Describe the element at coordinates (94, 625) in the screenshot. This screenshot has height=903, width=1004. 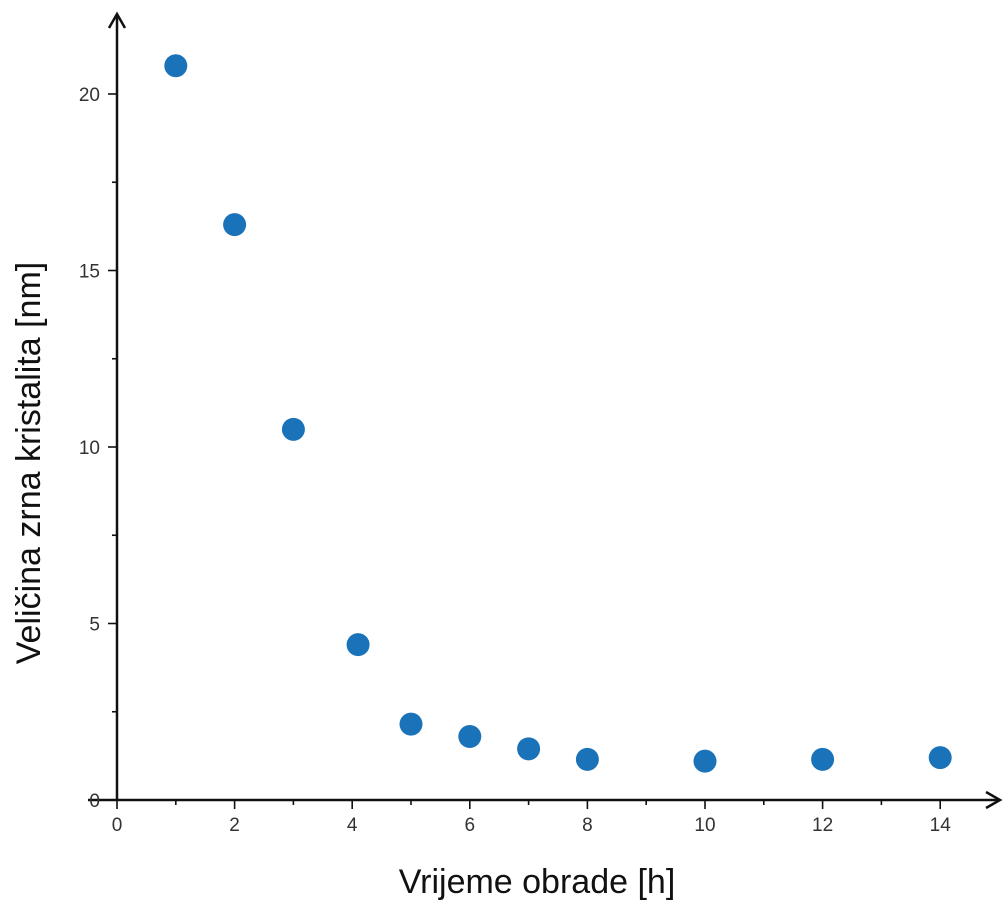
I see `y-tick-label: 5` at that location.